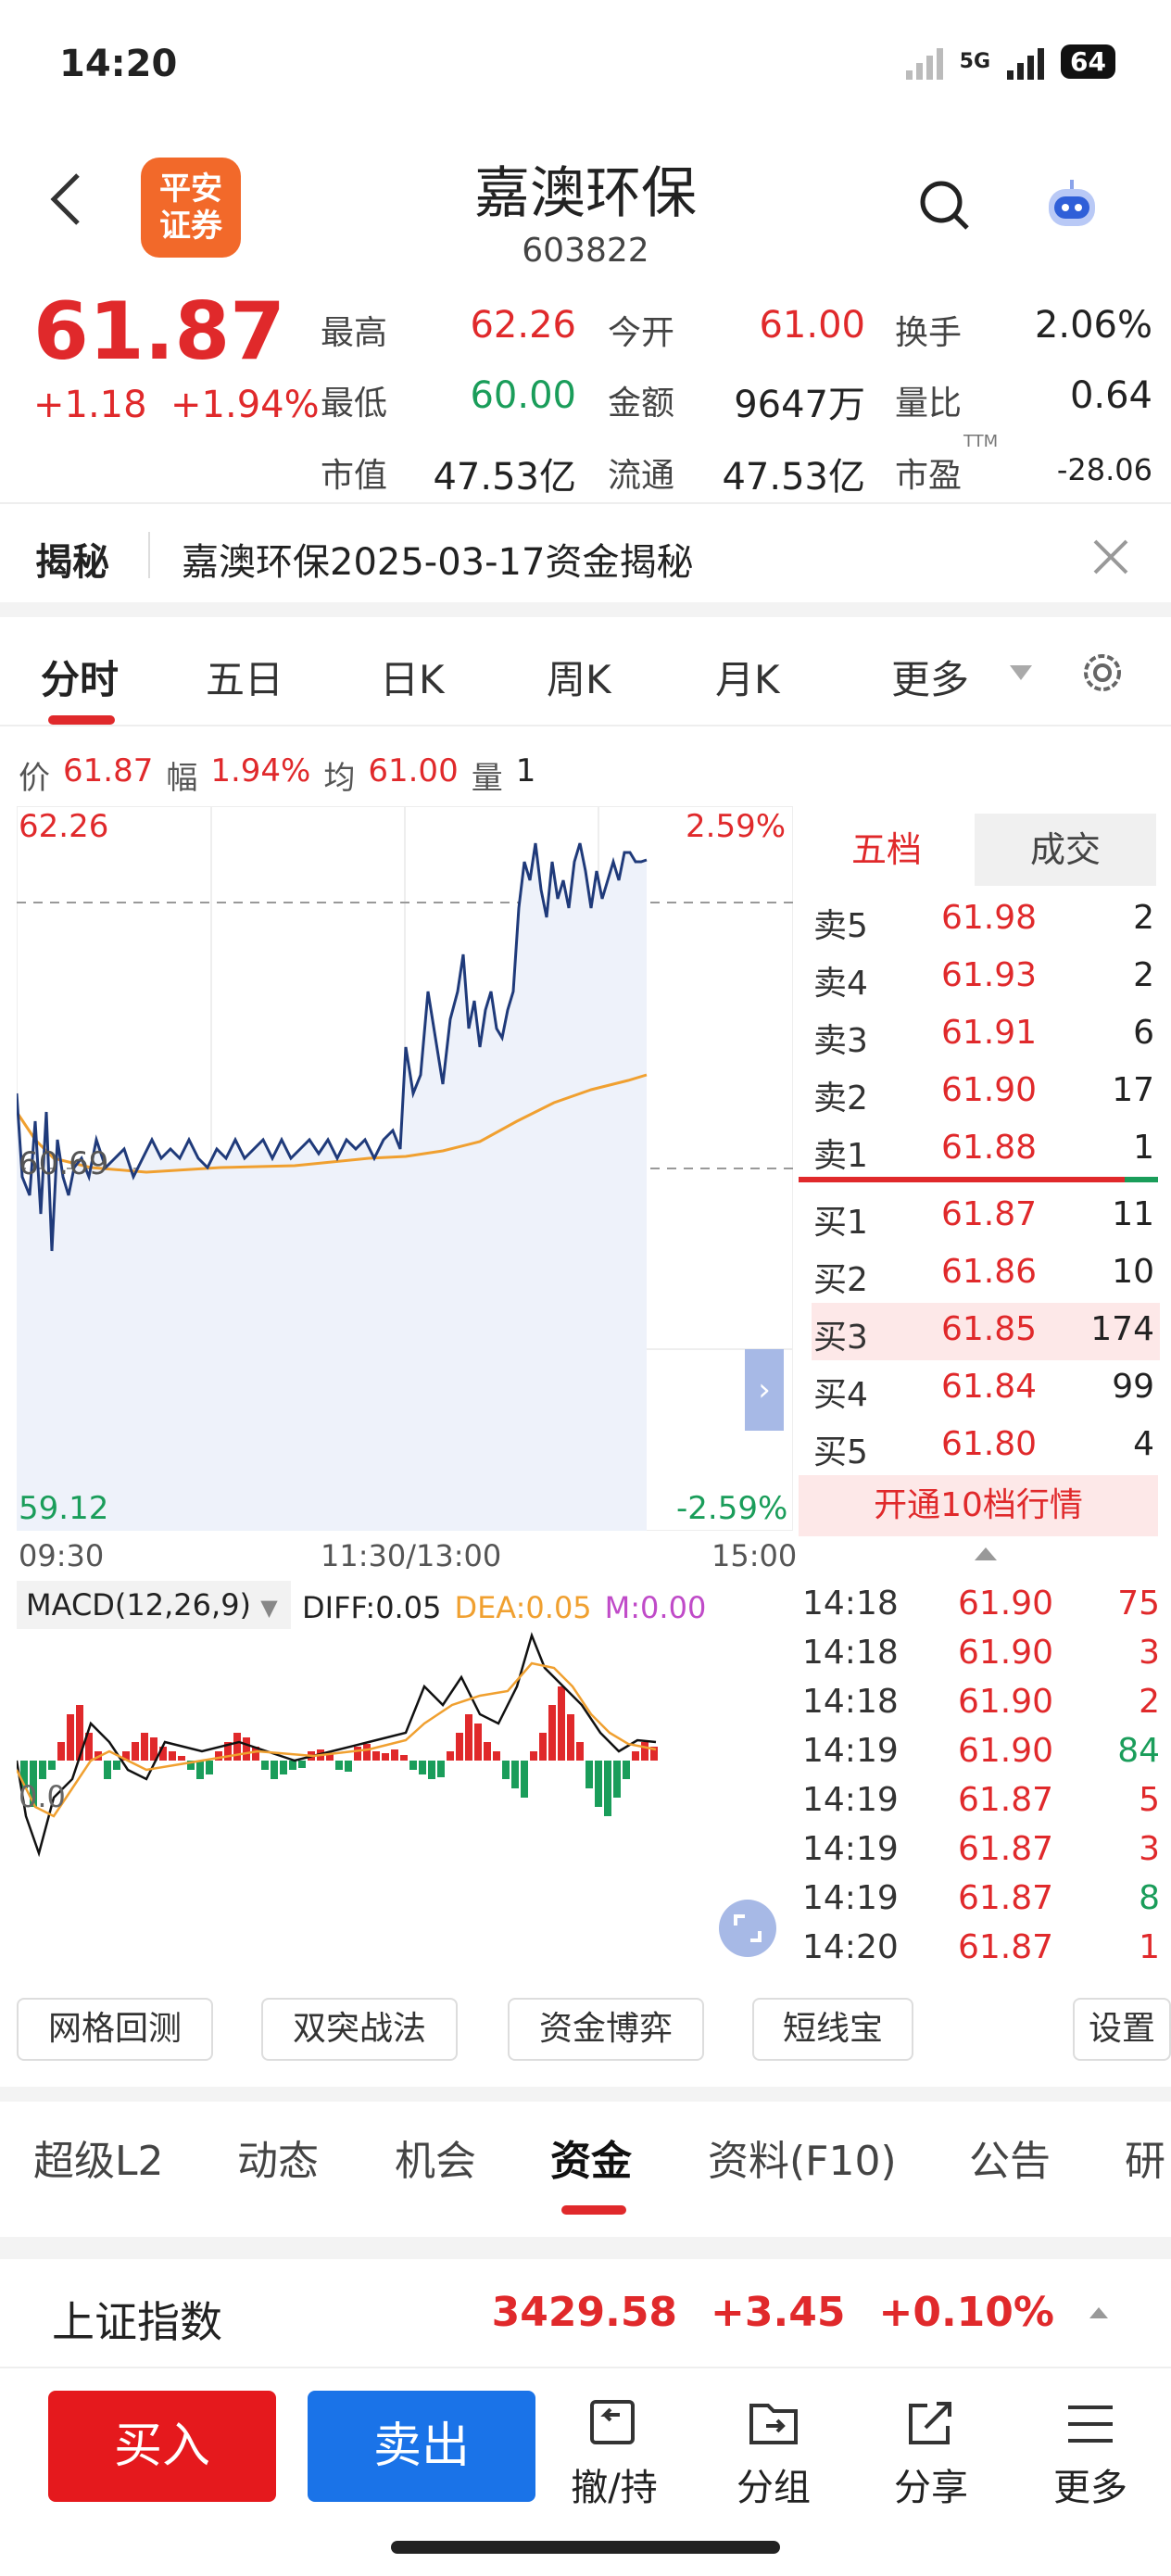 This screenshot has width=1171, height=2576. What do you see at coordinates (99, 2161) in the screenshot?
I see `tab-super-l2: 超级L2` at bounding box center [99, 2161].